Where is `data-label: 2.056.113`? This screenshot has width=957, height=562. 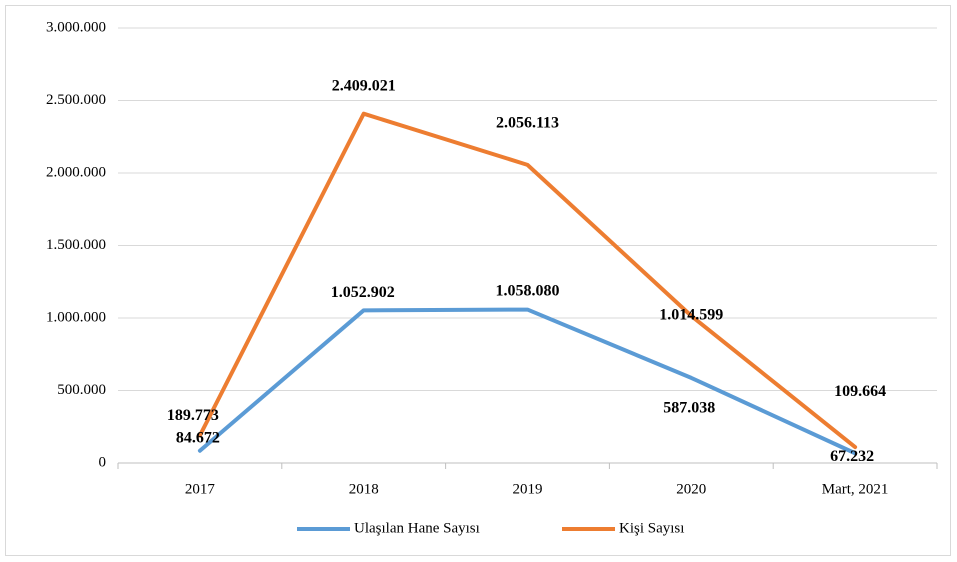
data-label: 2.056.113 is located at coordinates (527, 123).